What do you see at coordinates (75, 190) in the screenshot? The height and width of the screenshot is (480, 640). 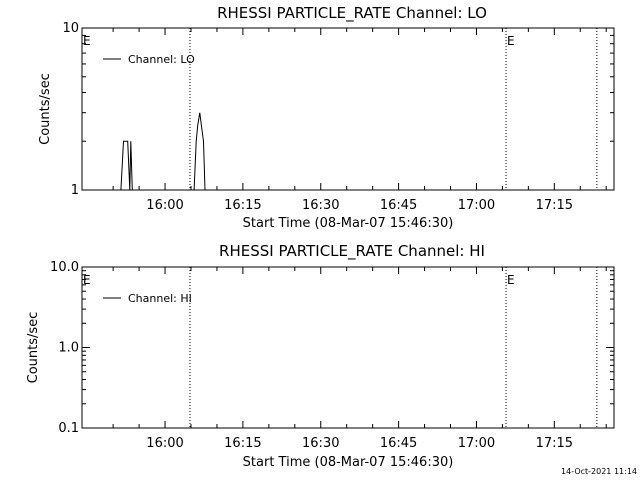 I see `y-tick-label: 1` at bounding box center [75, 190].